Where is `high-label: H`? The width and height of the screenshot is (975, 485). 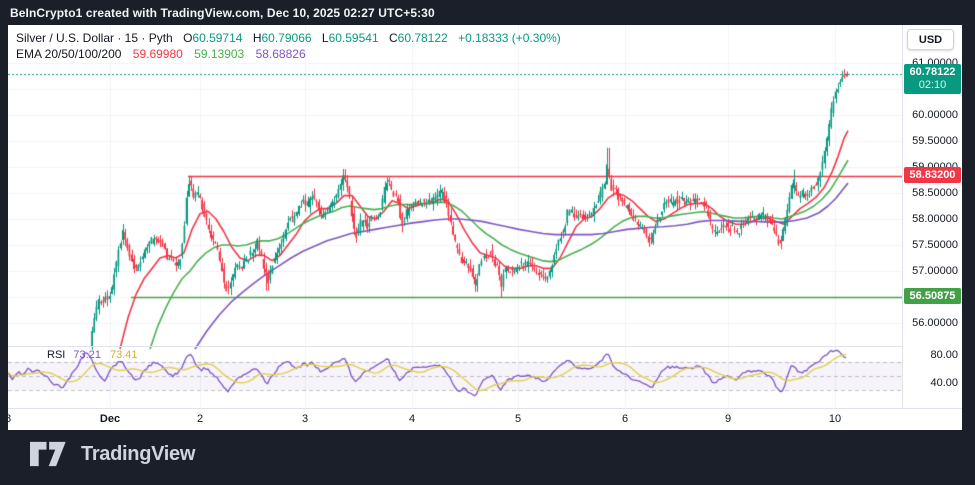
high-label: H is located at coordinates (257, 38).